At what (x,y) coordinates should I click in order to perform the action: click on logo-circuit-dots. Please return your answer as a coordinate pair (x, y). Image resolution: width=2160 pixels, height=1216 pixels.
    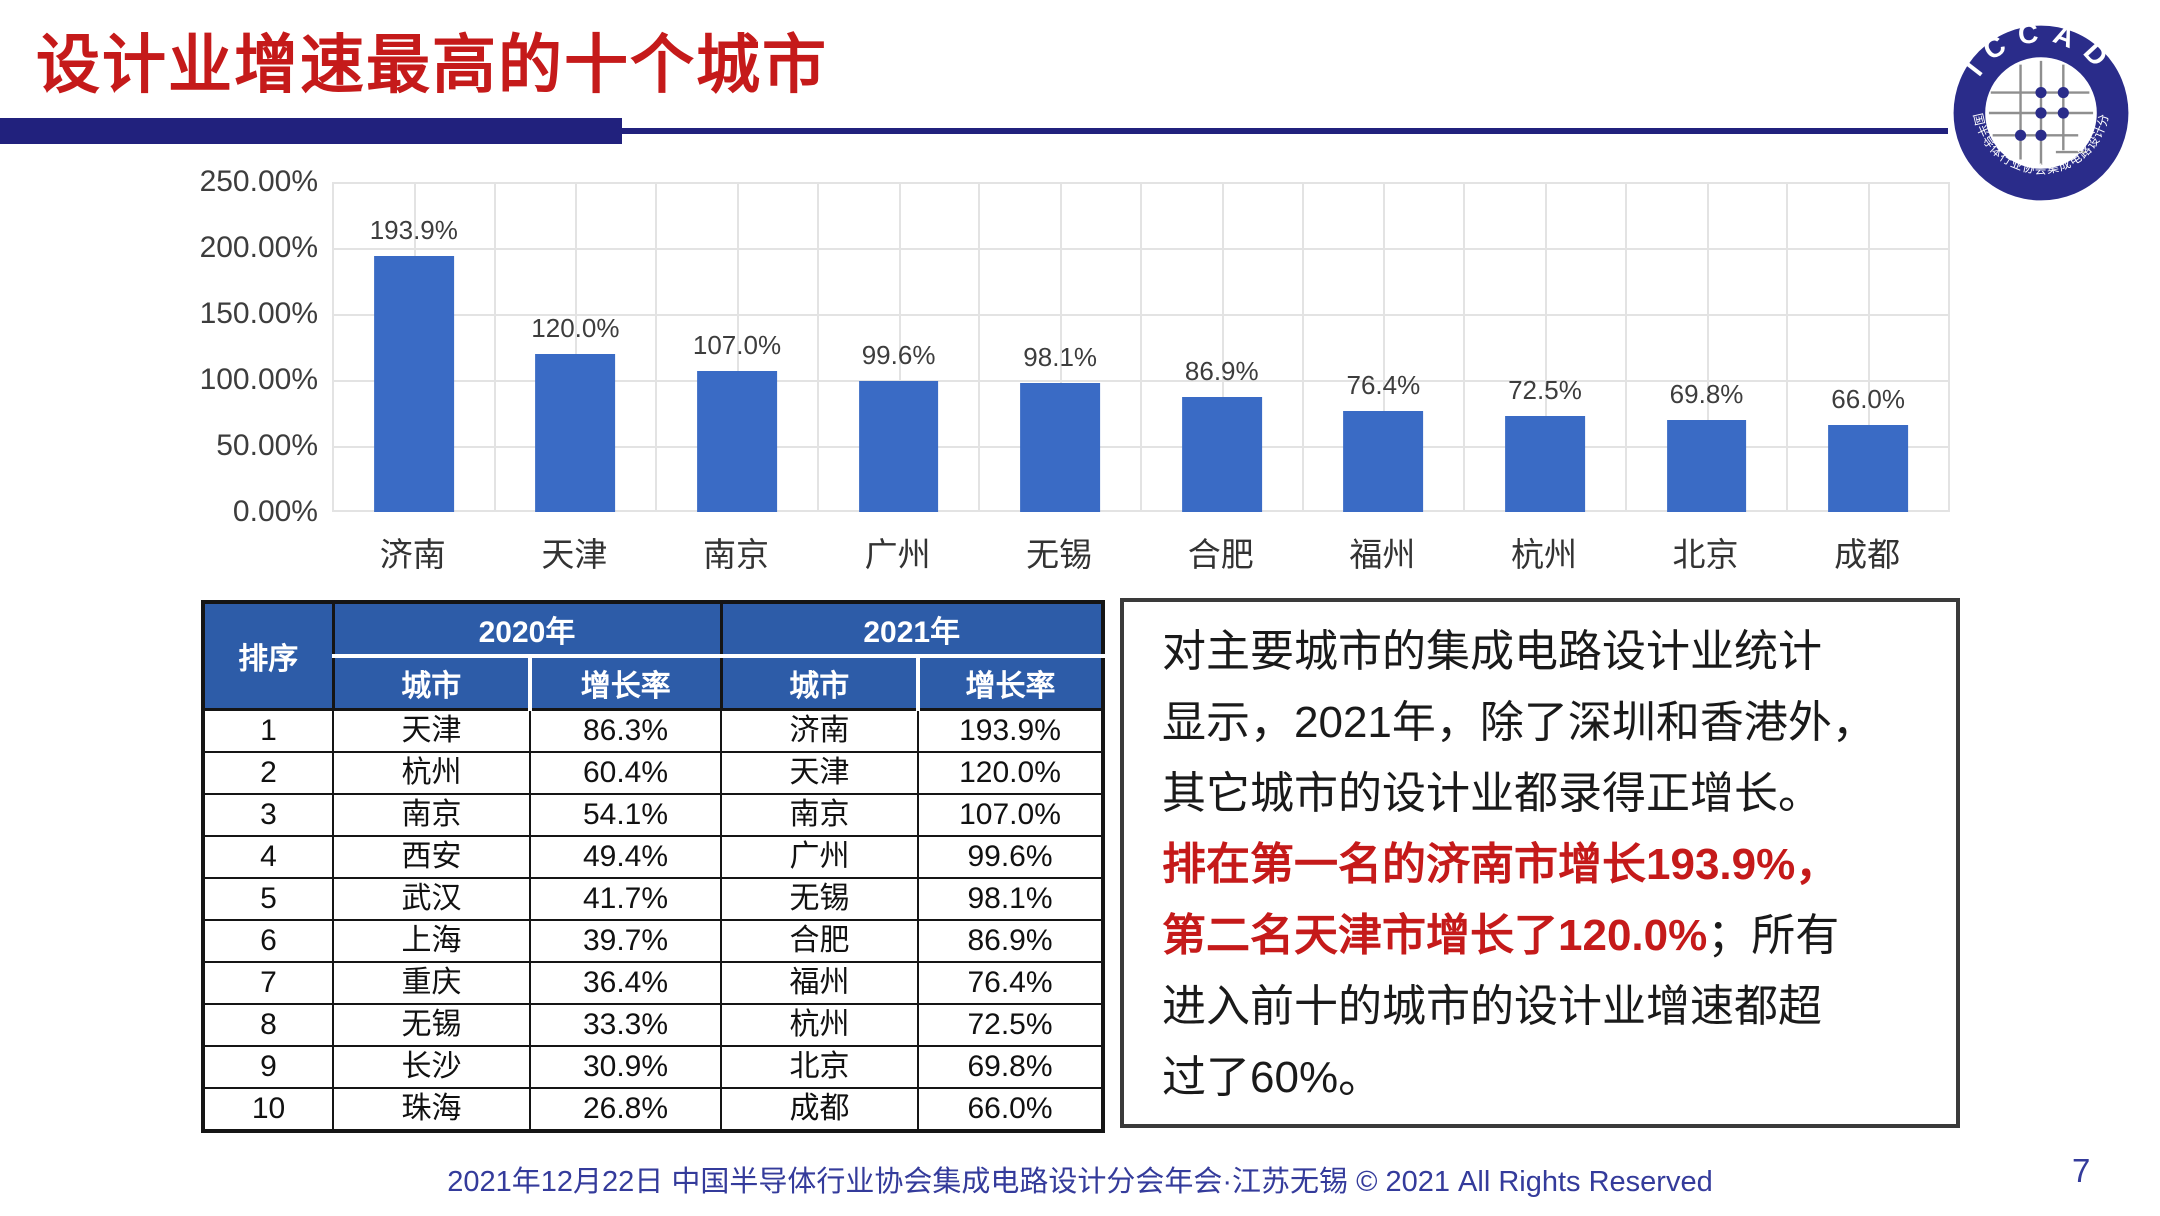
    Looking at the image, I should click on (2041, 113).